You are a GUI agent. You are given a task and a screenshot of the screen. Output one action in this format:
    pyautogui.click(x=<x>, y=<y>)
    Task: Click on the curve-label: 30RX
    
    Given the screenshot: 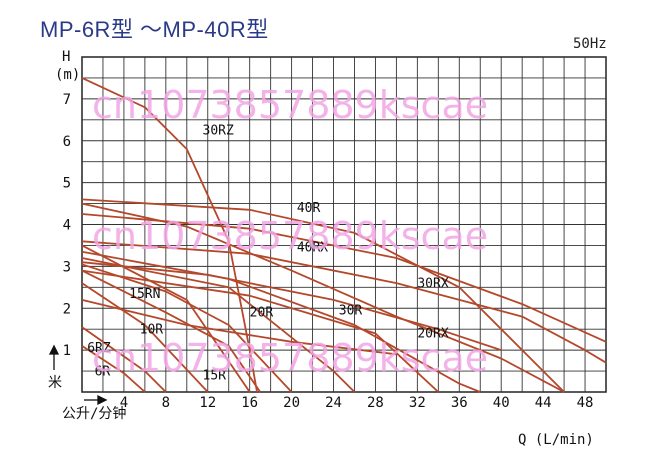 What is the action you would take?
    pyautogui.click(x=432, y=283)
    